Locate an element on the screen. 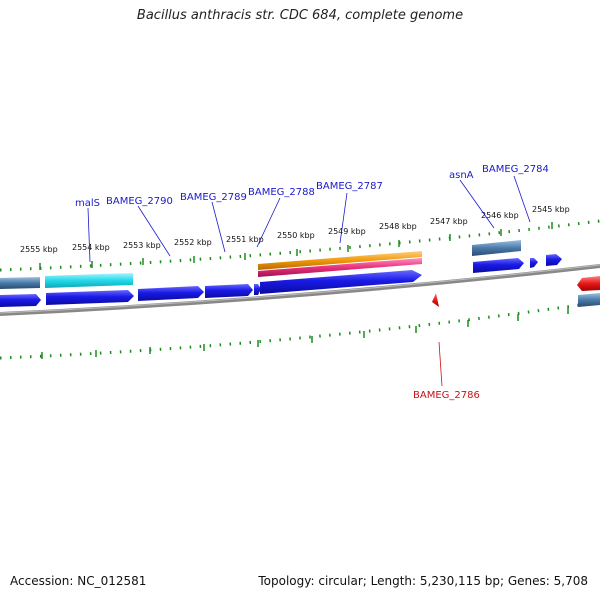  scale-label: 2554 kbp is located at coordinates (91, 247).